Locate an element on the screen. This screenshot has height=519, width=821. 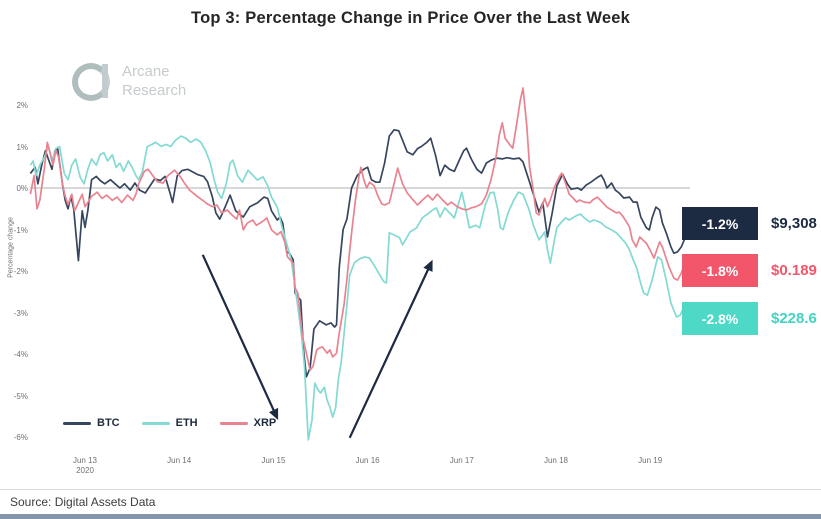
x-tick-label: Jun 13 2020 is located at coordinates (85, 465).